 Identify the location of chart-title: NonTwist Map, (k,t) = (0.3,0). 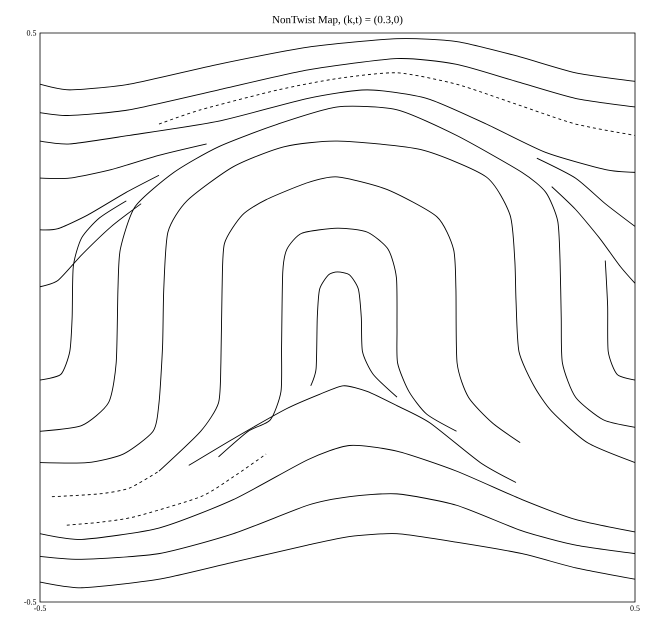
(337, 21).